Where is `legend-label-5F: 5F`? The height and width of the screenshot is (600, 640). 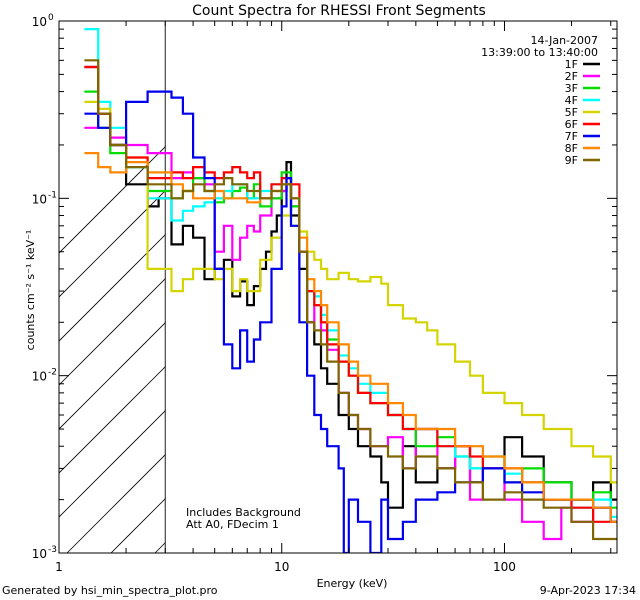
legend-label-5F: 5F is located at coordinates (571, 112).